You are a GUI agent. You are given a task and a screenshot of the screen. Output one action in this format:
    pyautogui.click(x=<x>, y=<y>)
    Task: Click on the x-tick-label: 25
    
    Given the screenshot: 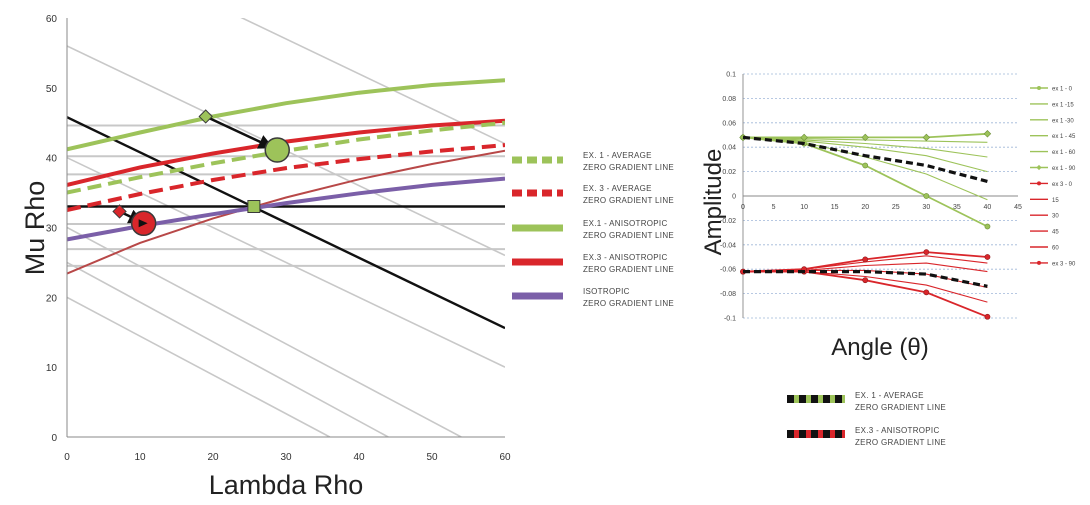 What is the action you would take?
    pyautogui.click(x=896, y=207)
    